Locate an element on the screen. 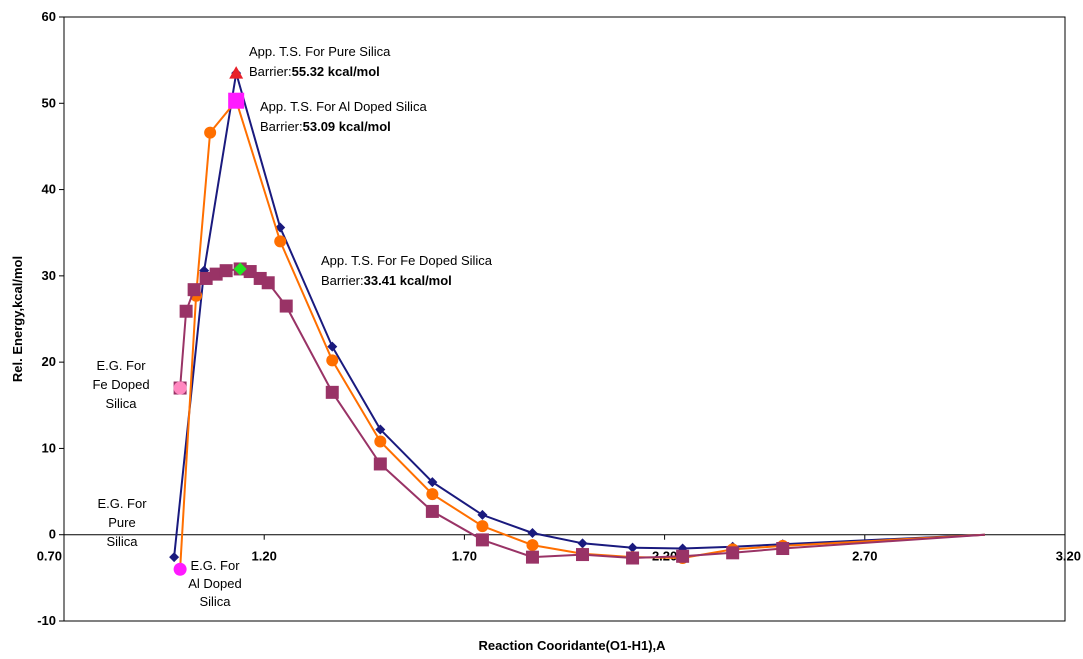 The width and height of the screenshot is (1083, 659). x-tick-label: 1.20 is located at coordinates (264, 556).